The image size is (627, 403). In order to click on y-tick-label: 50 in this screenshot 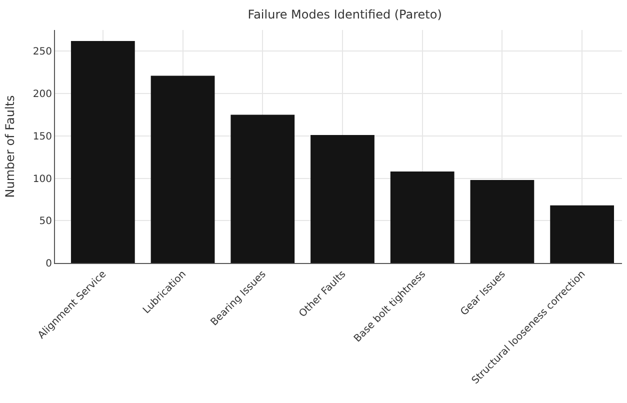, I will do `click(45, 222)`.